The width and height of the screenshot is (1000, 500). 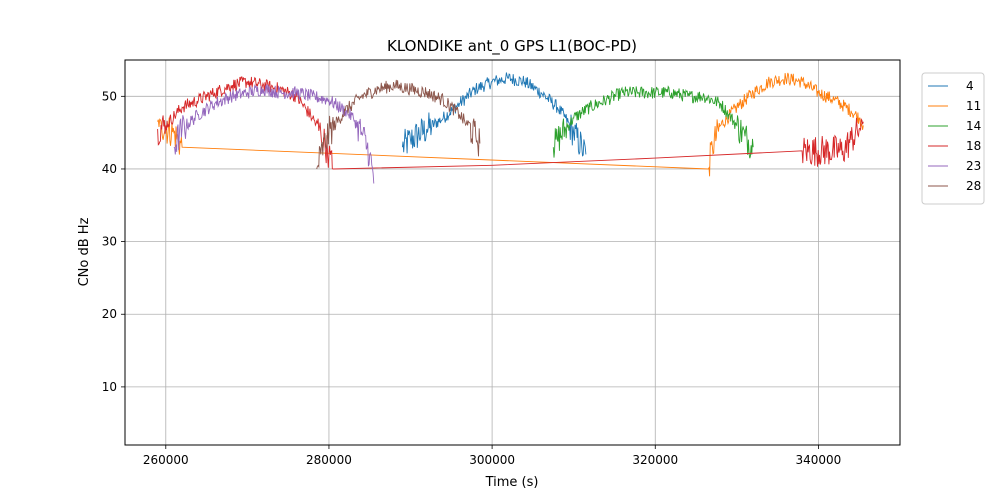 I want to click on legend: 4 11 14 18 23 28, so click(x=953, y=138).